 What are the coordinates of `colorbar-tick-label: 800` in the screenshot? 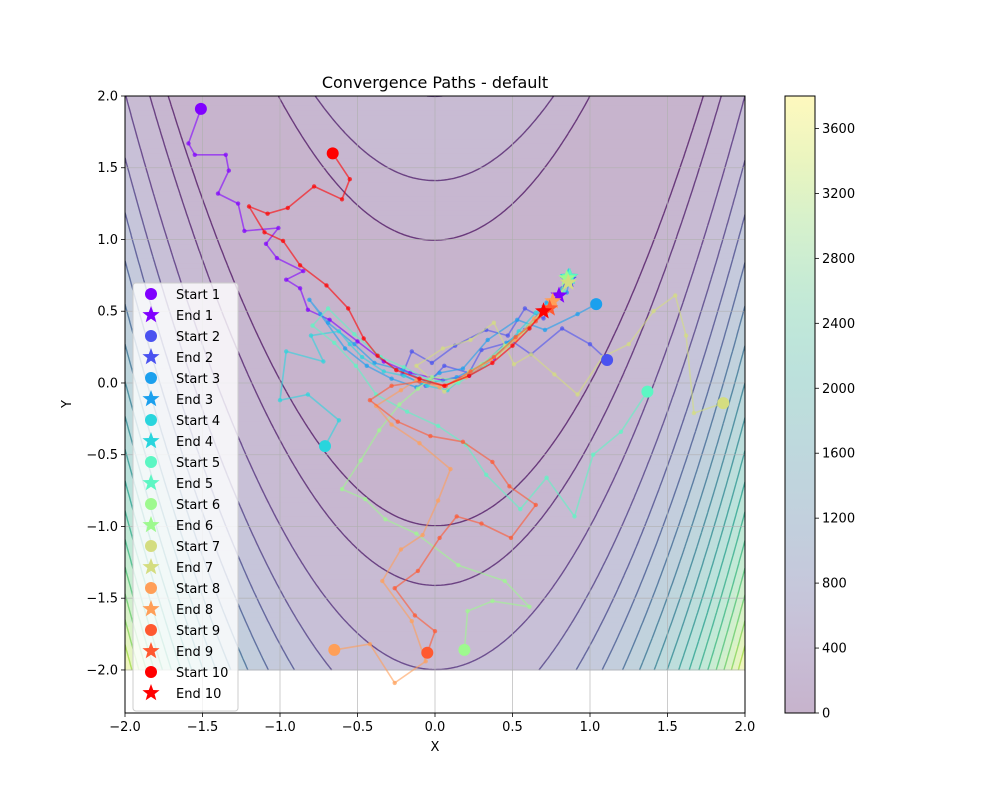 It's located at (834, 584).